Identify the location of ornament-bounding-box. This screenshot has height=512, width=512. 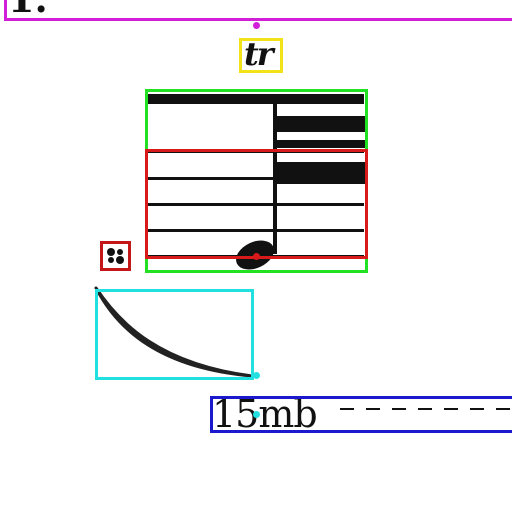
(115, 256).